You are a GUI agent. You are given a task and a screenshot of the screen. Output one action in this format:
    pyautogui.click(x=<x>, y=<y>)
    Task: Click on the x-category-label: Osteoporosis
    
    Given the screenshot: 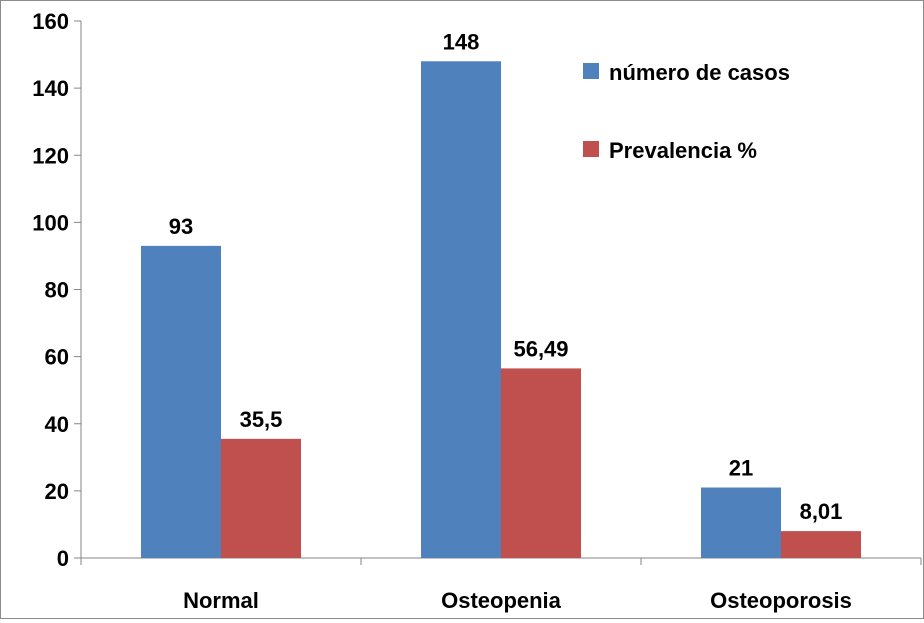 What is the action you would take?
    pyautogui.click(x=781, y=600)
    